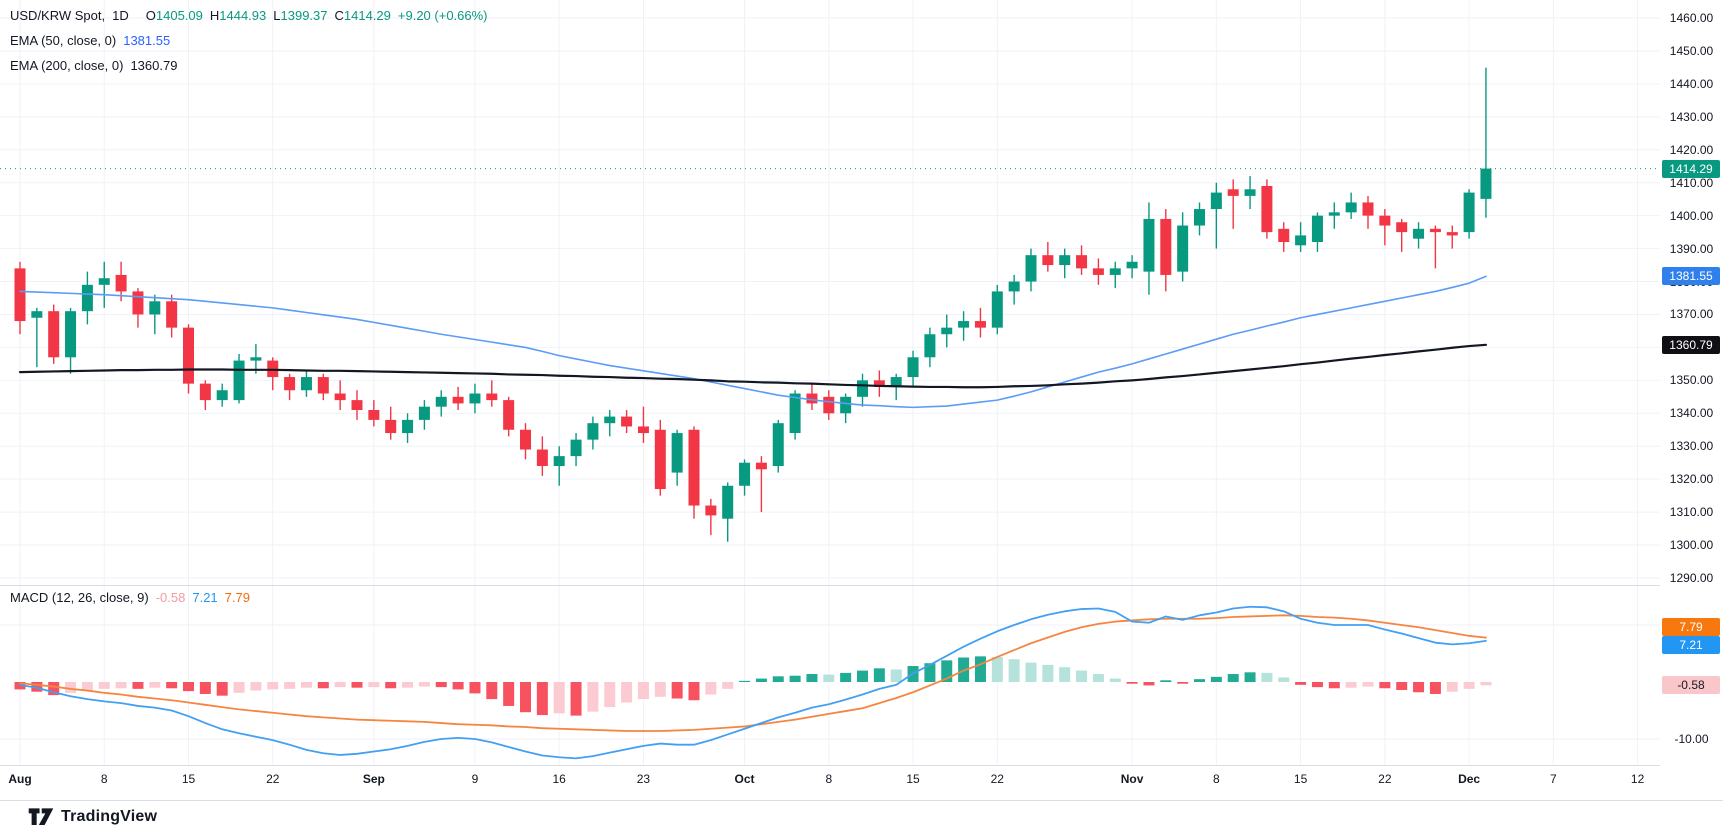 The width and height of the screenshot is (1723, 835). I want to click on macd-histogram, so click(753, 686).